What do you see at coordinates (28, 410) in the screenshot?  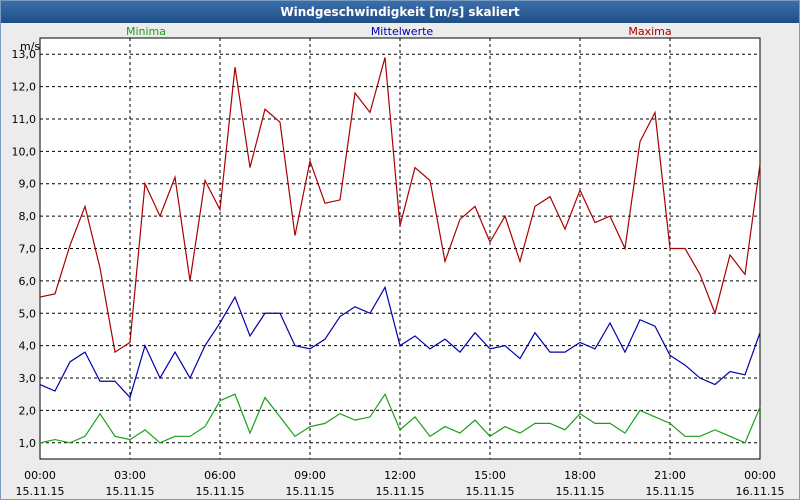 I see `y-tick-label: 2,0` at bounding box center [28, 410].